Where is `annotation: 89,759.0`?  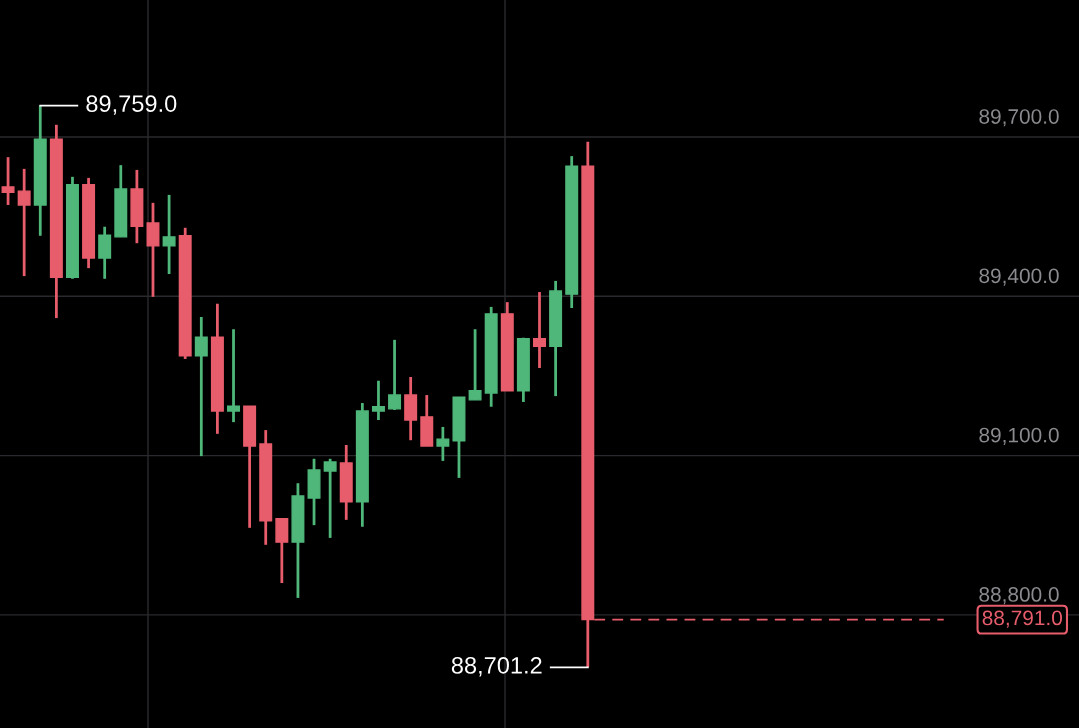
annotation: 89,759.0 is located at coordinates (131, 105).